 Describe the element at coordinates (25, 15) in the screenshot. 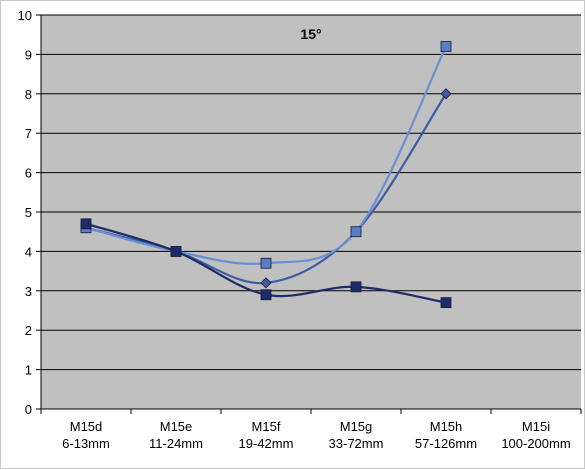

I see `y-tick-label: 10` at that location.